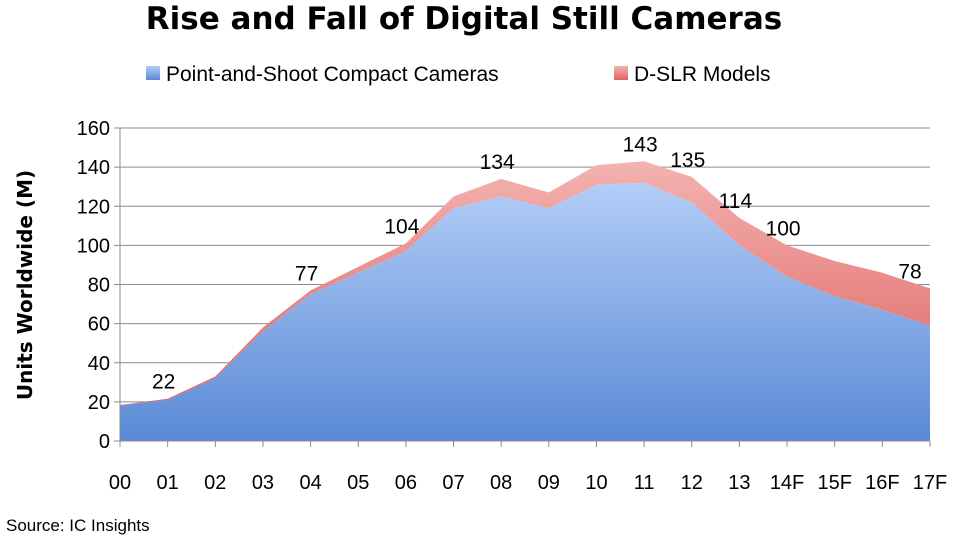  Describe the element at coordinates (120, 483) in the screenshot. I see `x-tick-label: 00` at that location.